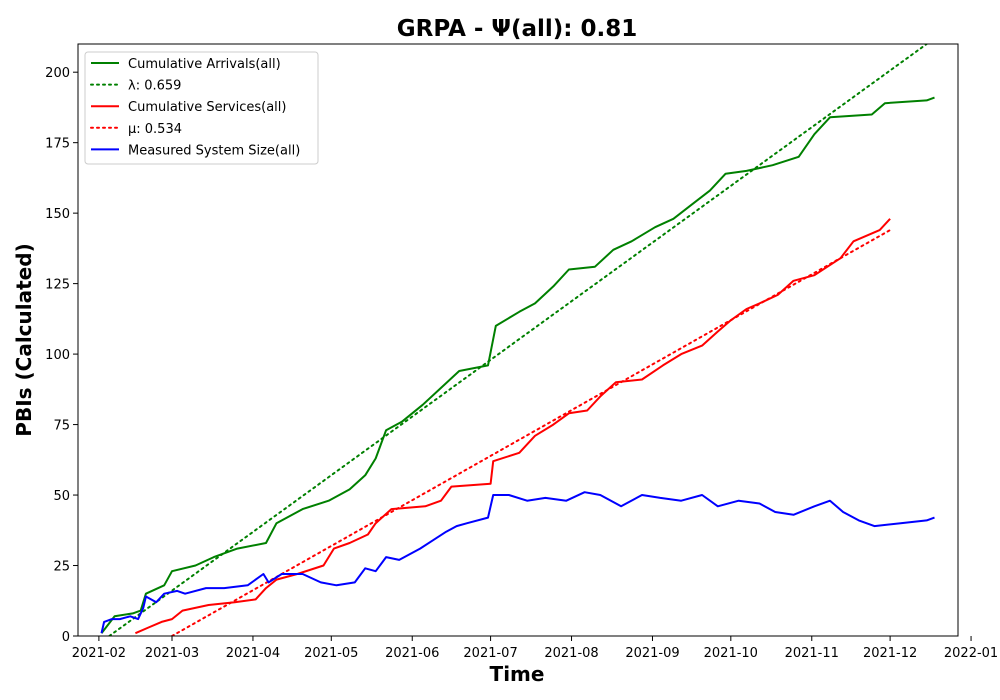  What do you see at coordinates (890, 653) in the screenshot?
I see `x-tick-label: 2021-12` at bounding box center [890, 653].